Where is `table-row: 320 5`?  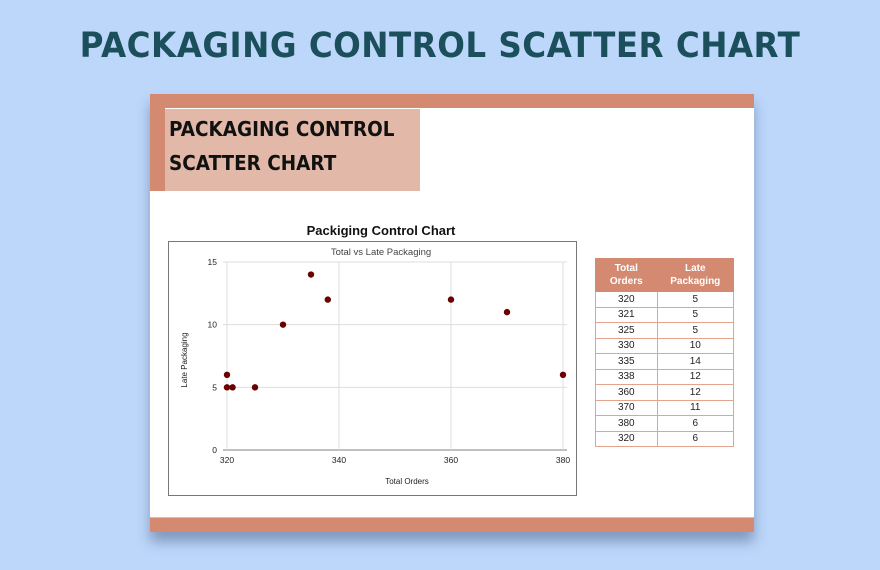 table-row: 320 5 is located at coordinates (665, 299).